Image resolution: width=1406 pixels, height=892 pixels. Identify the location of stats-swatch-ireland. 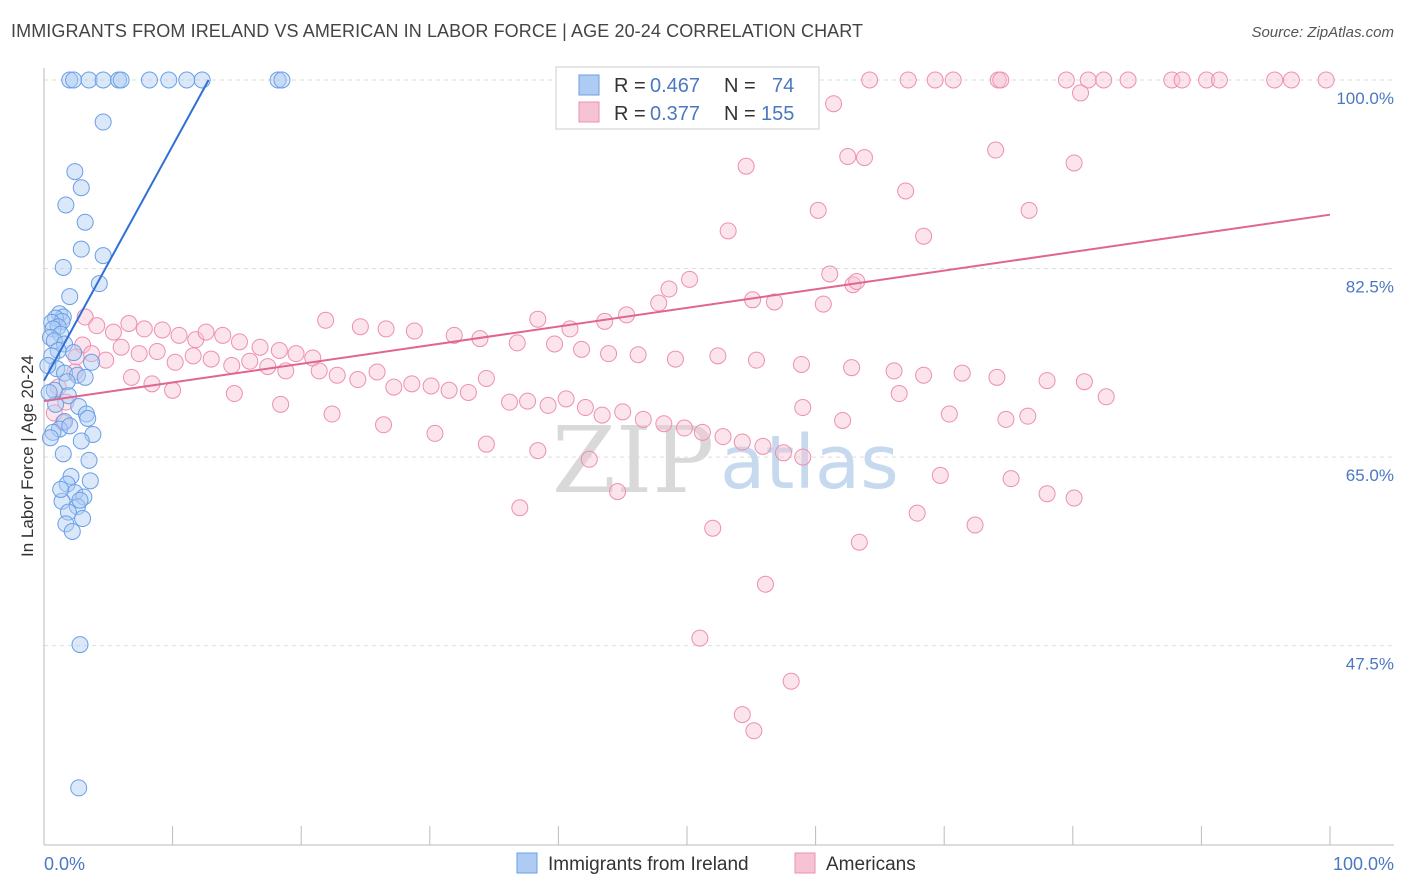
(589, 85).